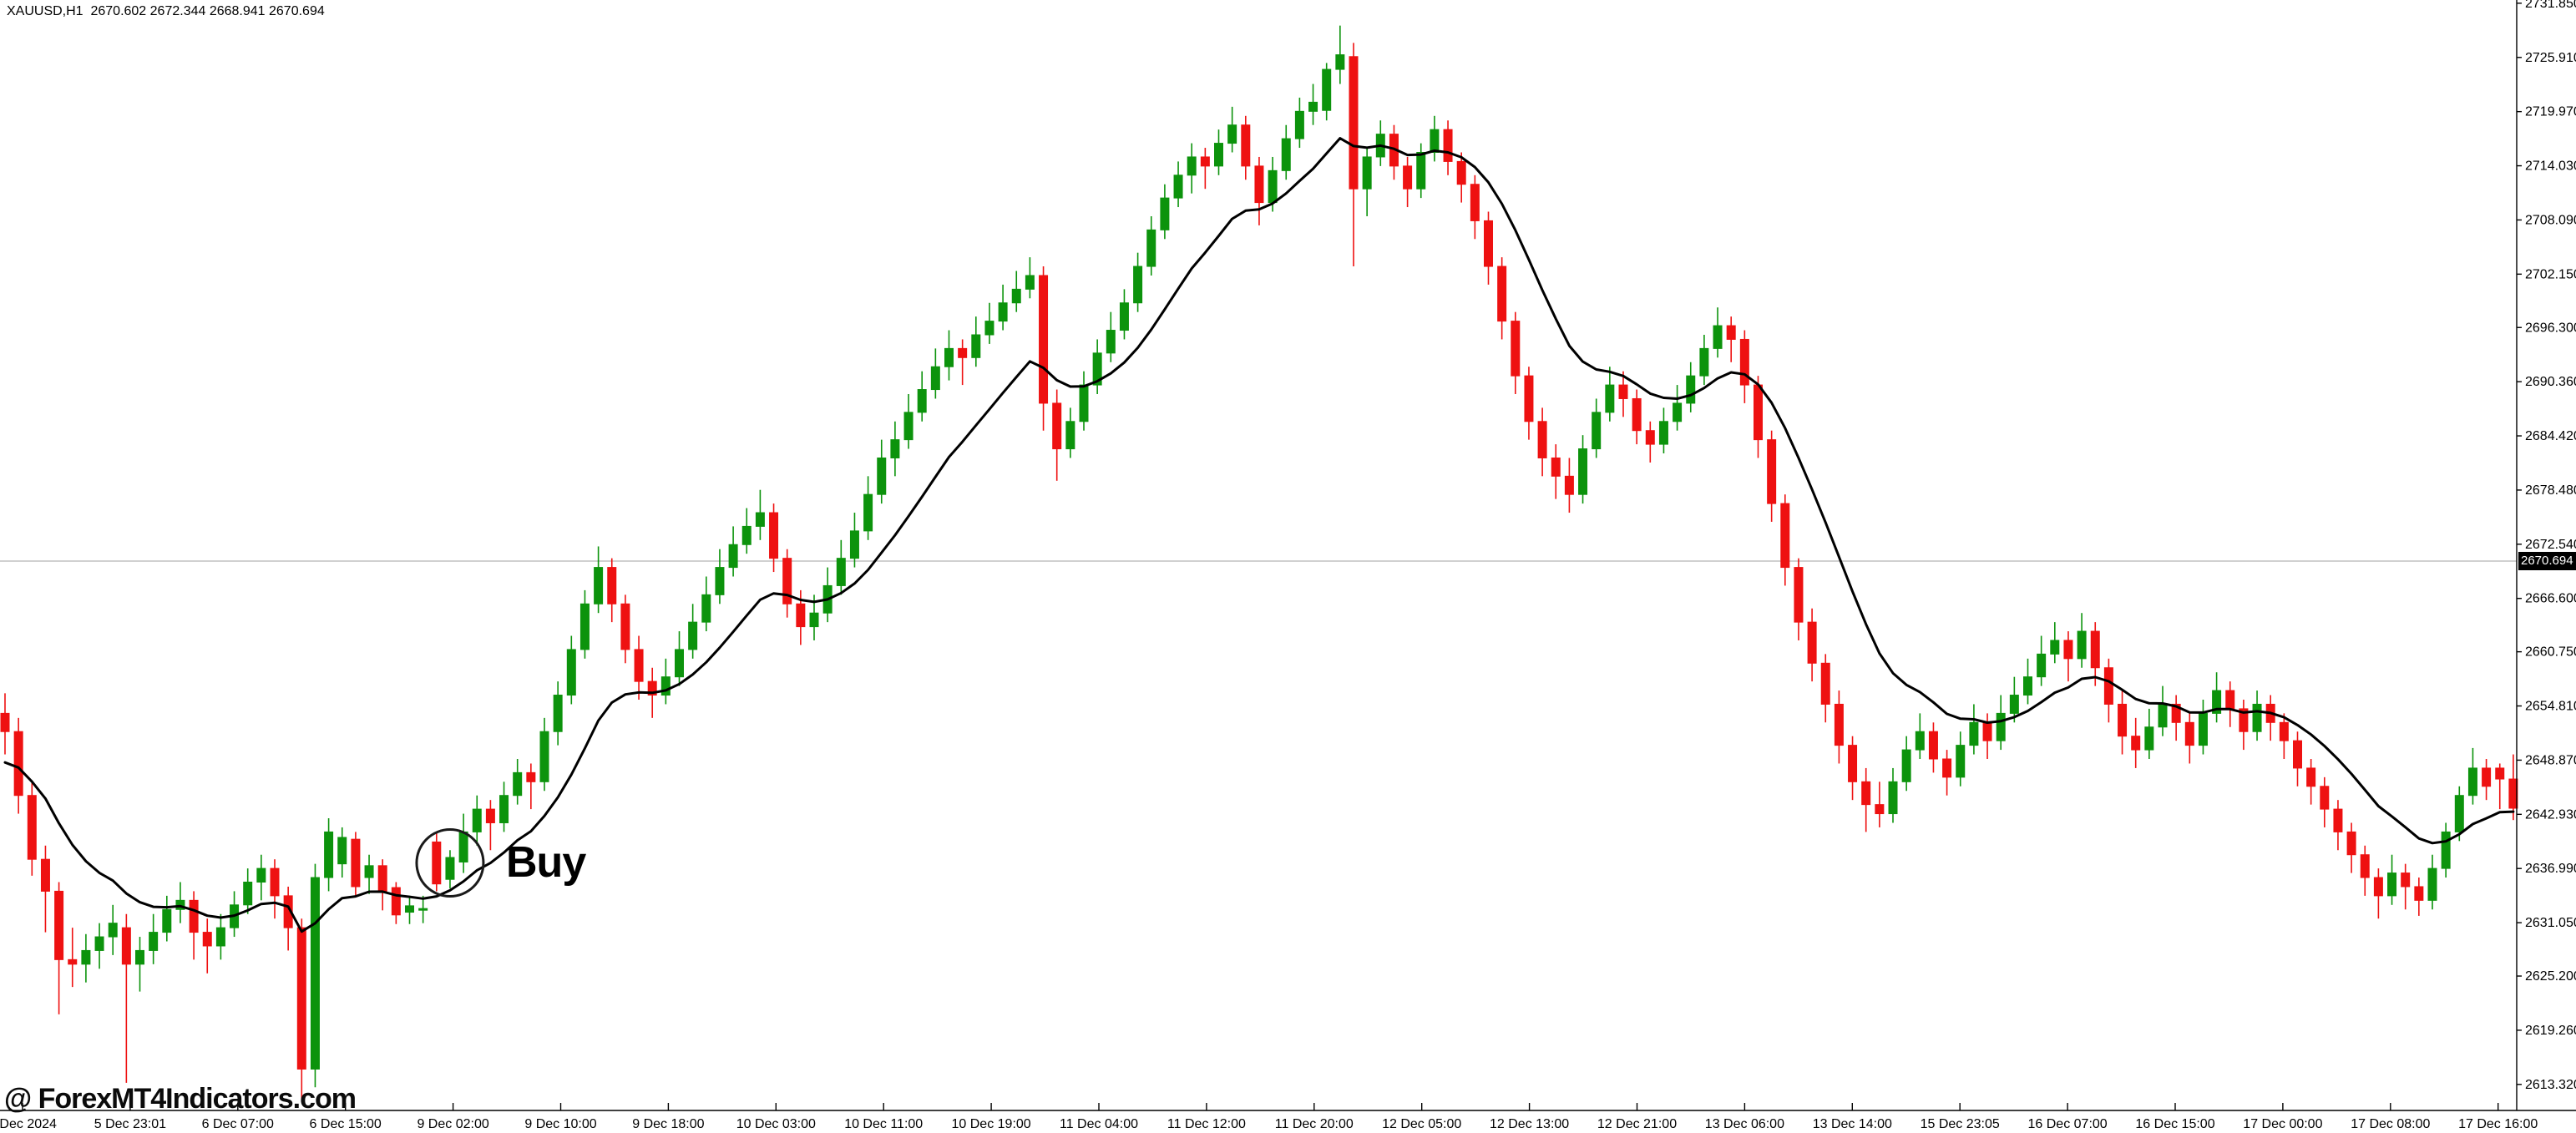 This screenshot has width=2576, height=1133. What do you see at coordinates (2550, 869) in the screenshot?
I see `price-axis-label: 2636.990` at bounding box center [2550, 869].